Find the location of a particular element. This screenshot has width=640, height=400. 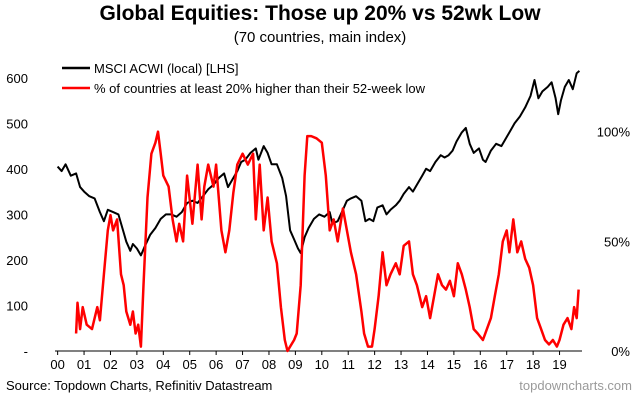

left-tick-label: 100 is located at coordinates (17, 305).